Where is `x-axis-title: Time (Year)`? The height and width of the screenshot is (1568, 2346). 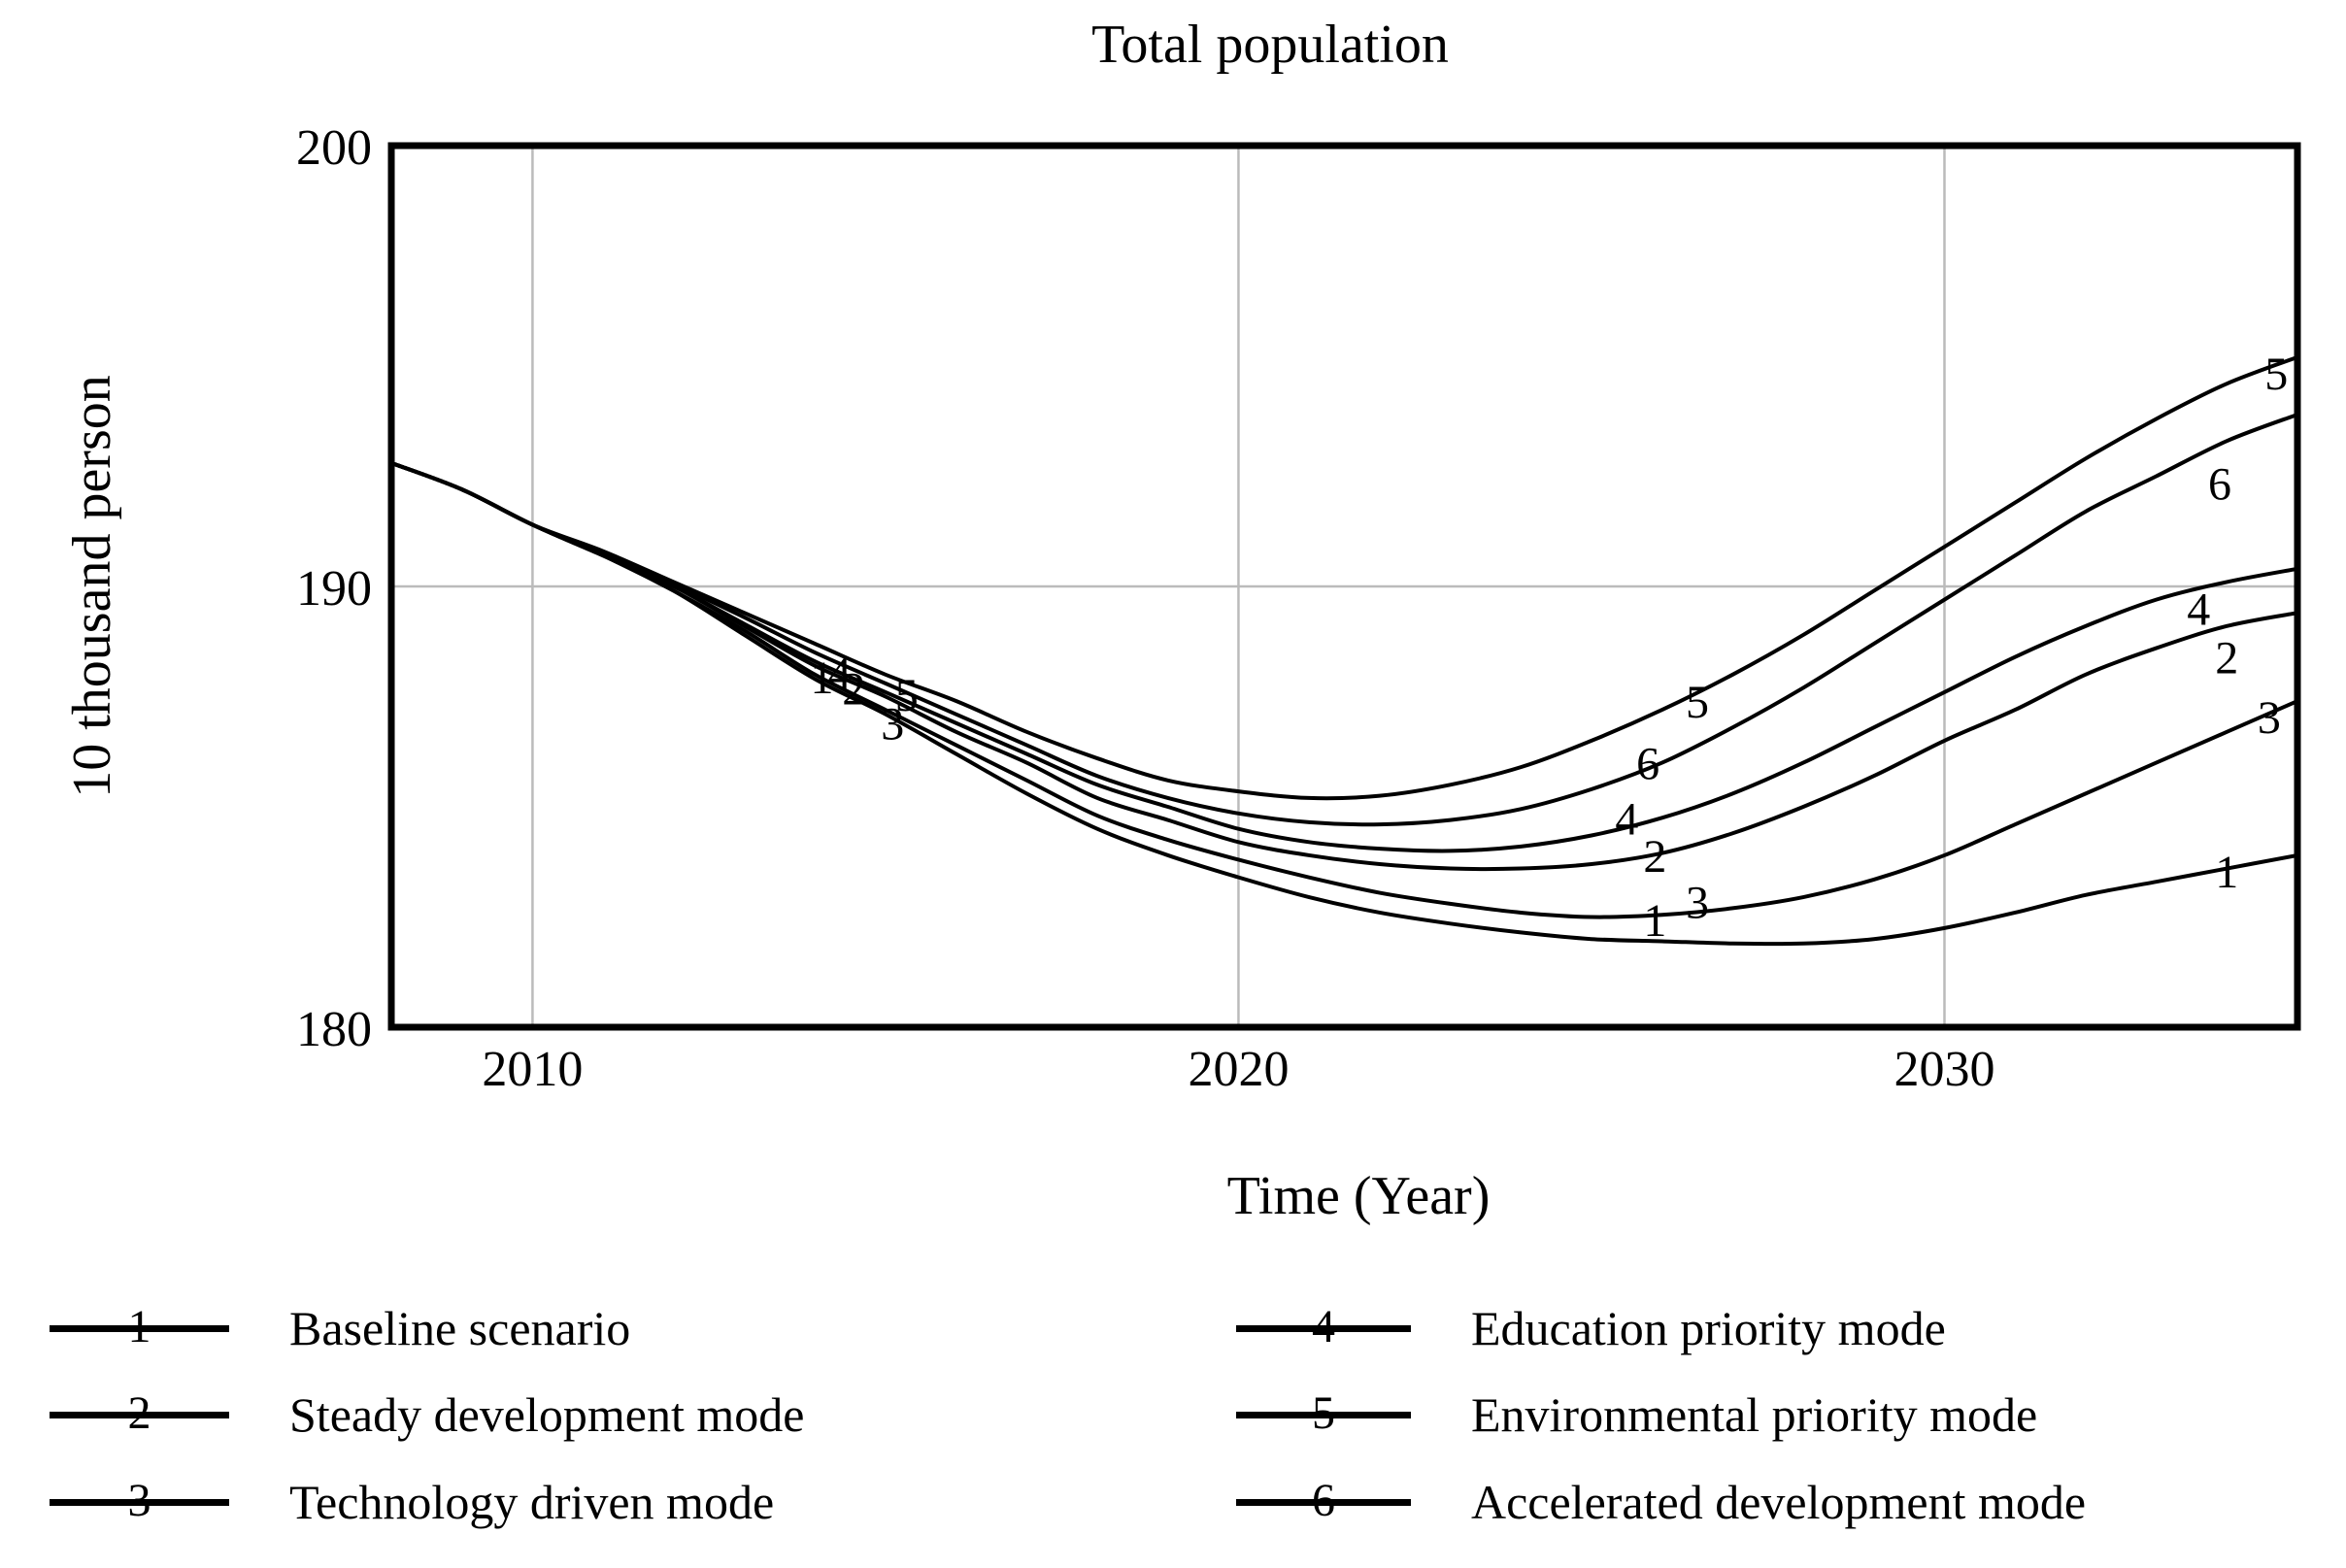
x-axis-title: Time (Year) is located at coordinates (1359, 1196).